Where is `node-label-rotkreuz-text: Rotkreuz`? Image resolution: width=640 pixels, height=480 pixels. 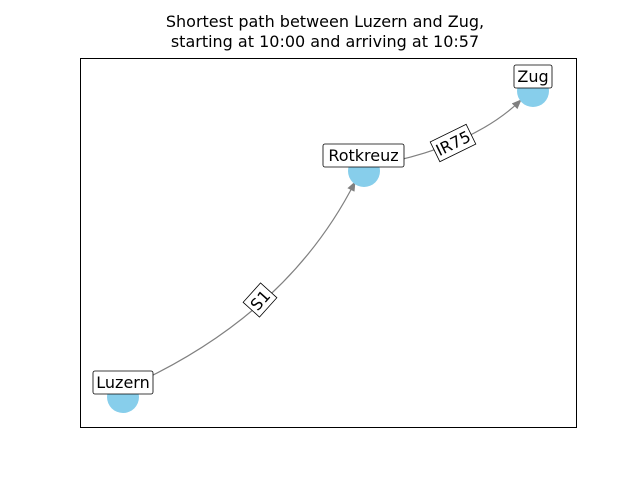
node-label-rotkreuz-text: Rotkreuz is located at coordinates (363, 155).